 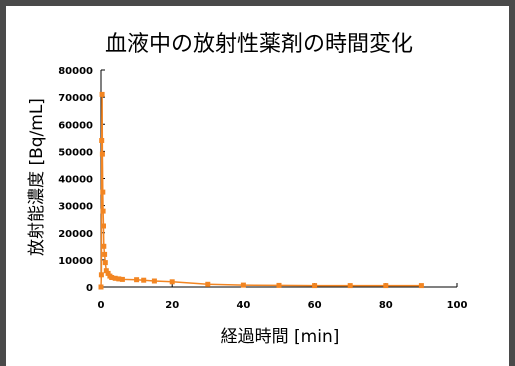 What do you see at coordinates (75, 207) in the screenshot?
I see `y-tick-label: 30000` at bounding box center [75, 207].